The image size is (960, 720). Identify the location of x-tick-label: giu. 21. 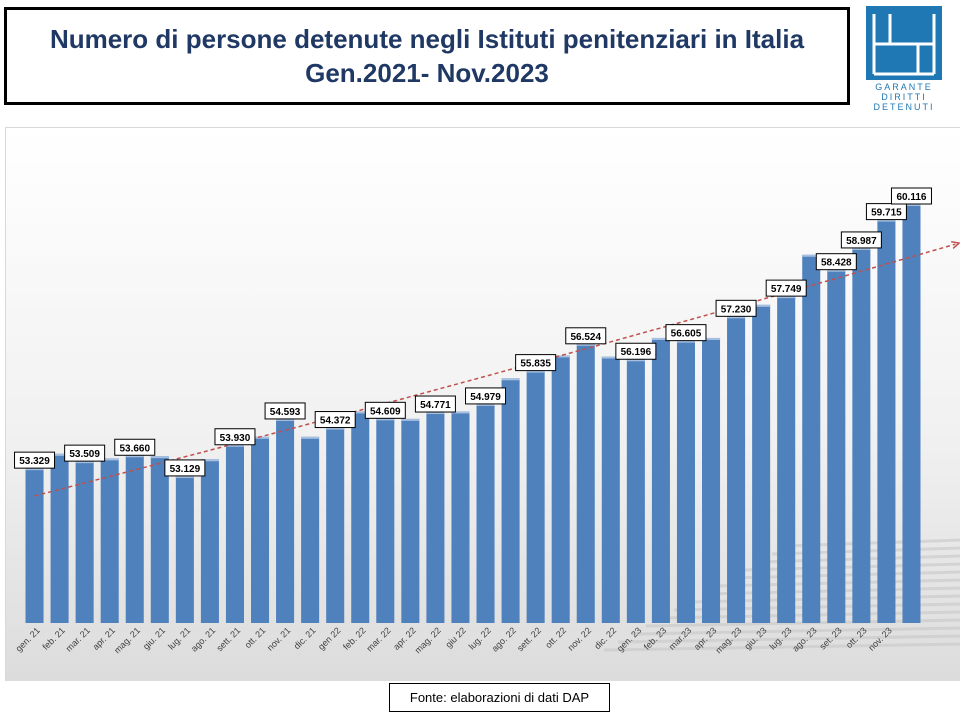
(154, 638).